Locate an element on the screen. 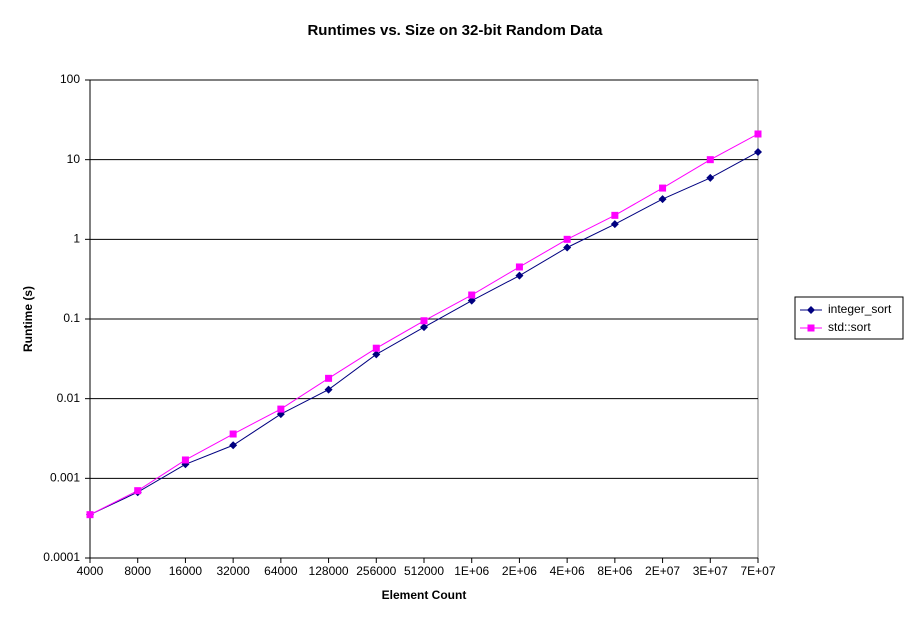 The height and width of the screenshot is (623, 911). chart-title: Runtimes vs. Size on 32-bit Random Data is located at coordinates (455, 30).